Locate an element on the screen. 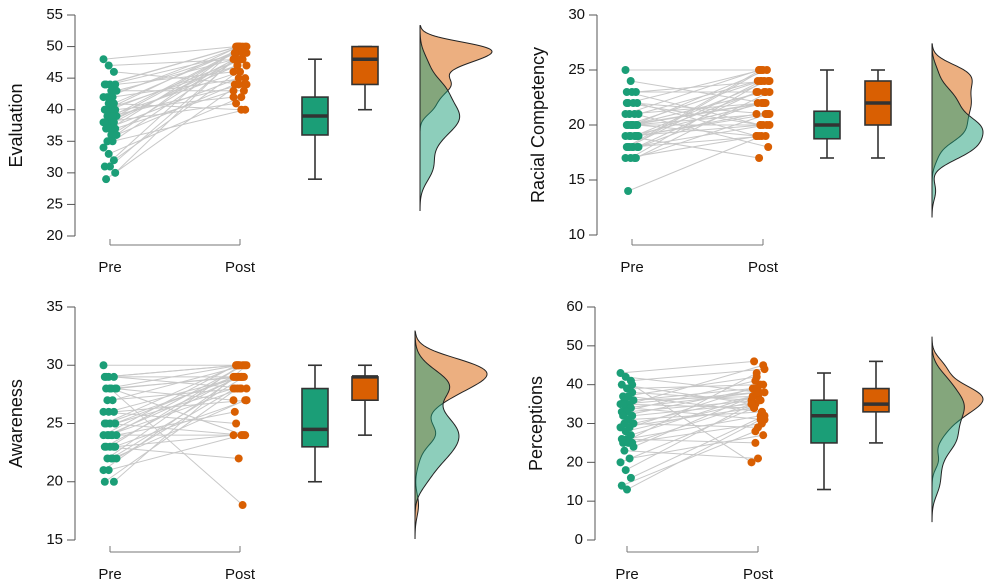 The height and width of the screenshot is (585, 985). y-tick-label: 35 is located at coordinates (54, 140).